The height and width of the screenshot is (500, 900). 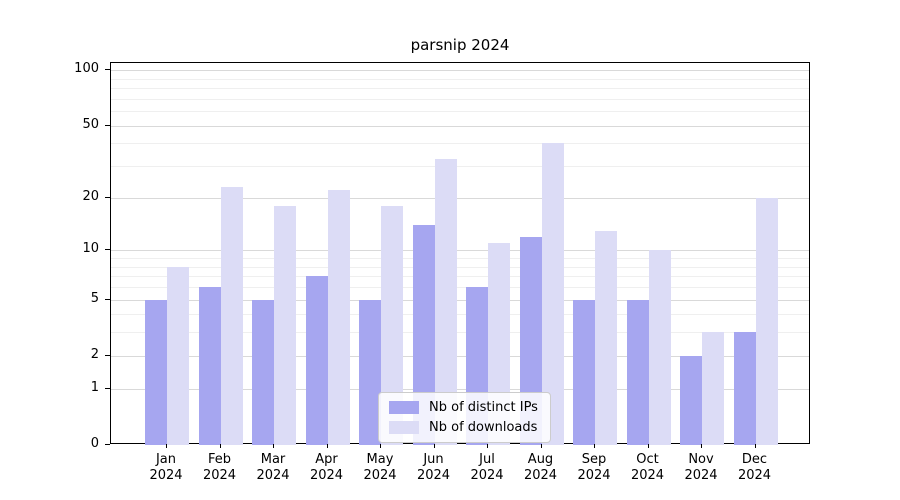 I want to click on x-tick-label-oct: Oct 2024, so click(x=647, y=467).